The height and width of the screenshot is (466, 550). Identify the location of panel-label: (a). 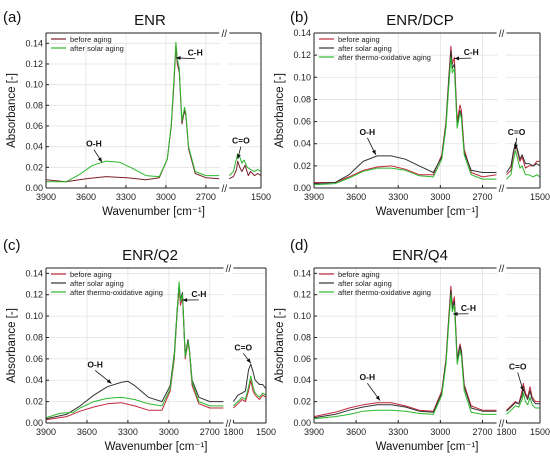
(12, 17).